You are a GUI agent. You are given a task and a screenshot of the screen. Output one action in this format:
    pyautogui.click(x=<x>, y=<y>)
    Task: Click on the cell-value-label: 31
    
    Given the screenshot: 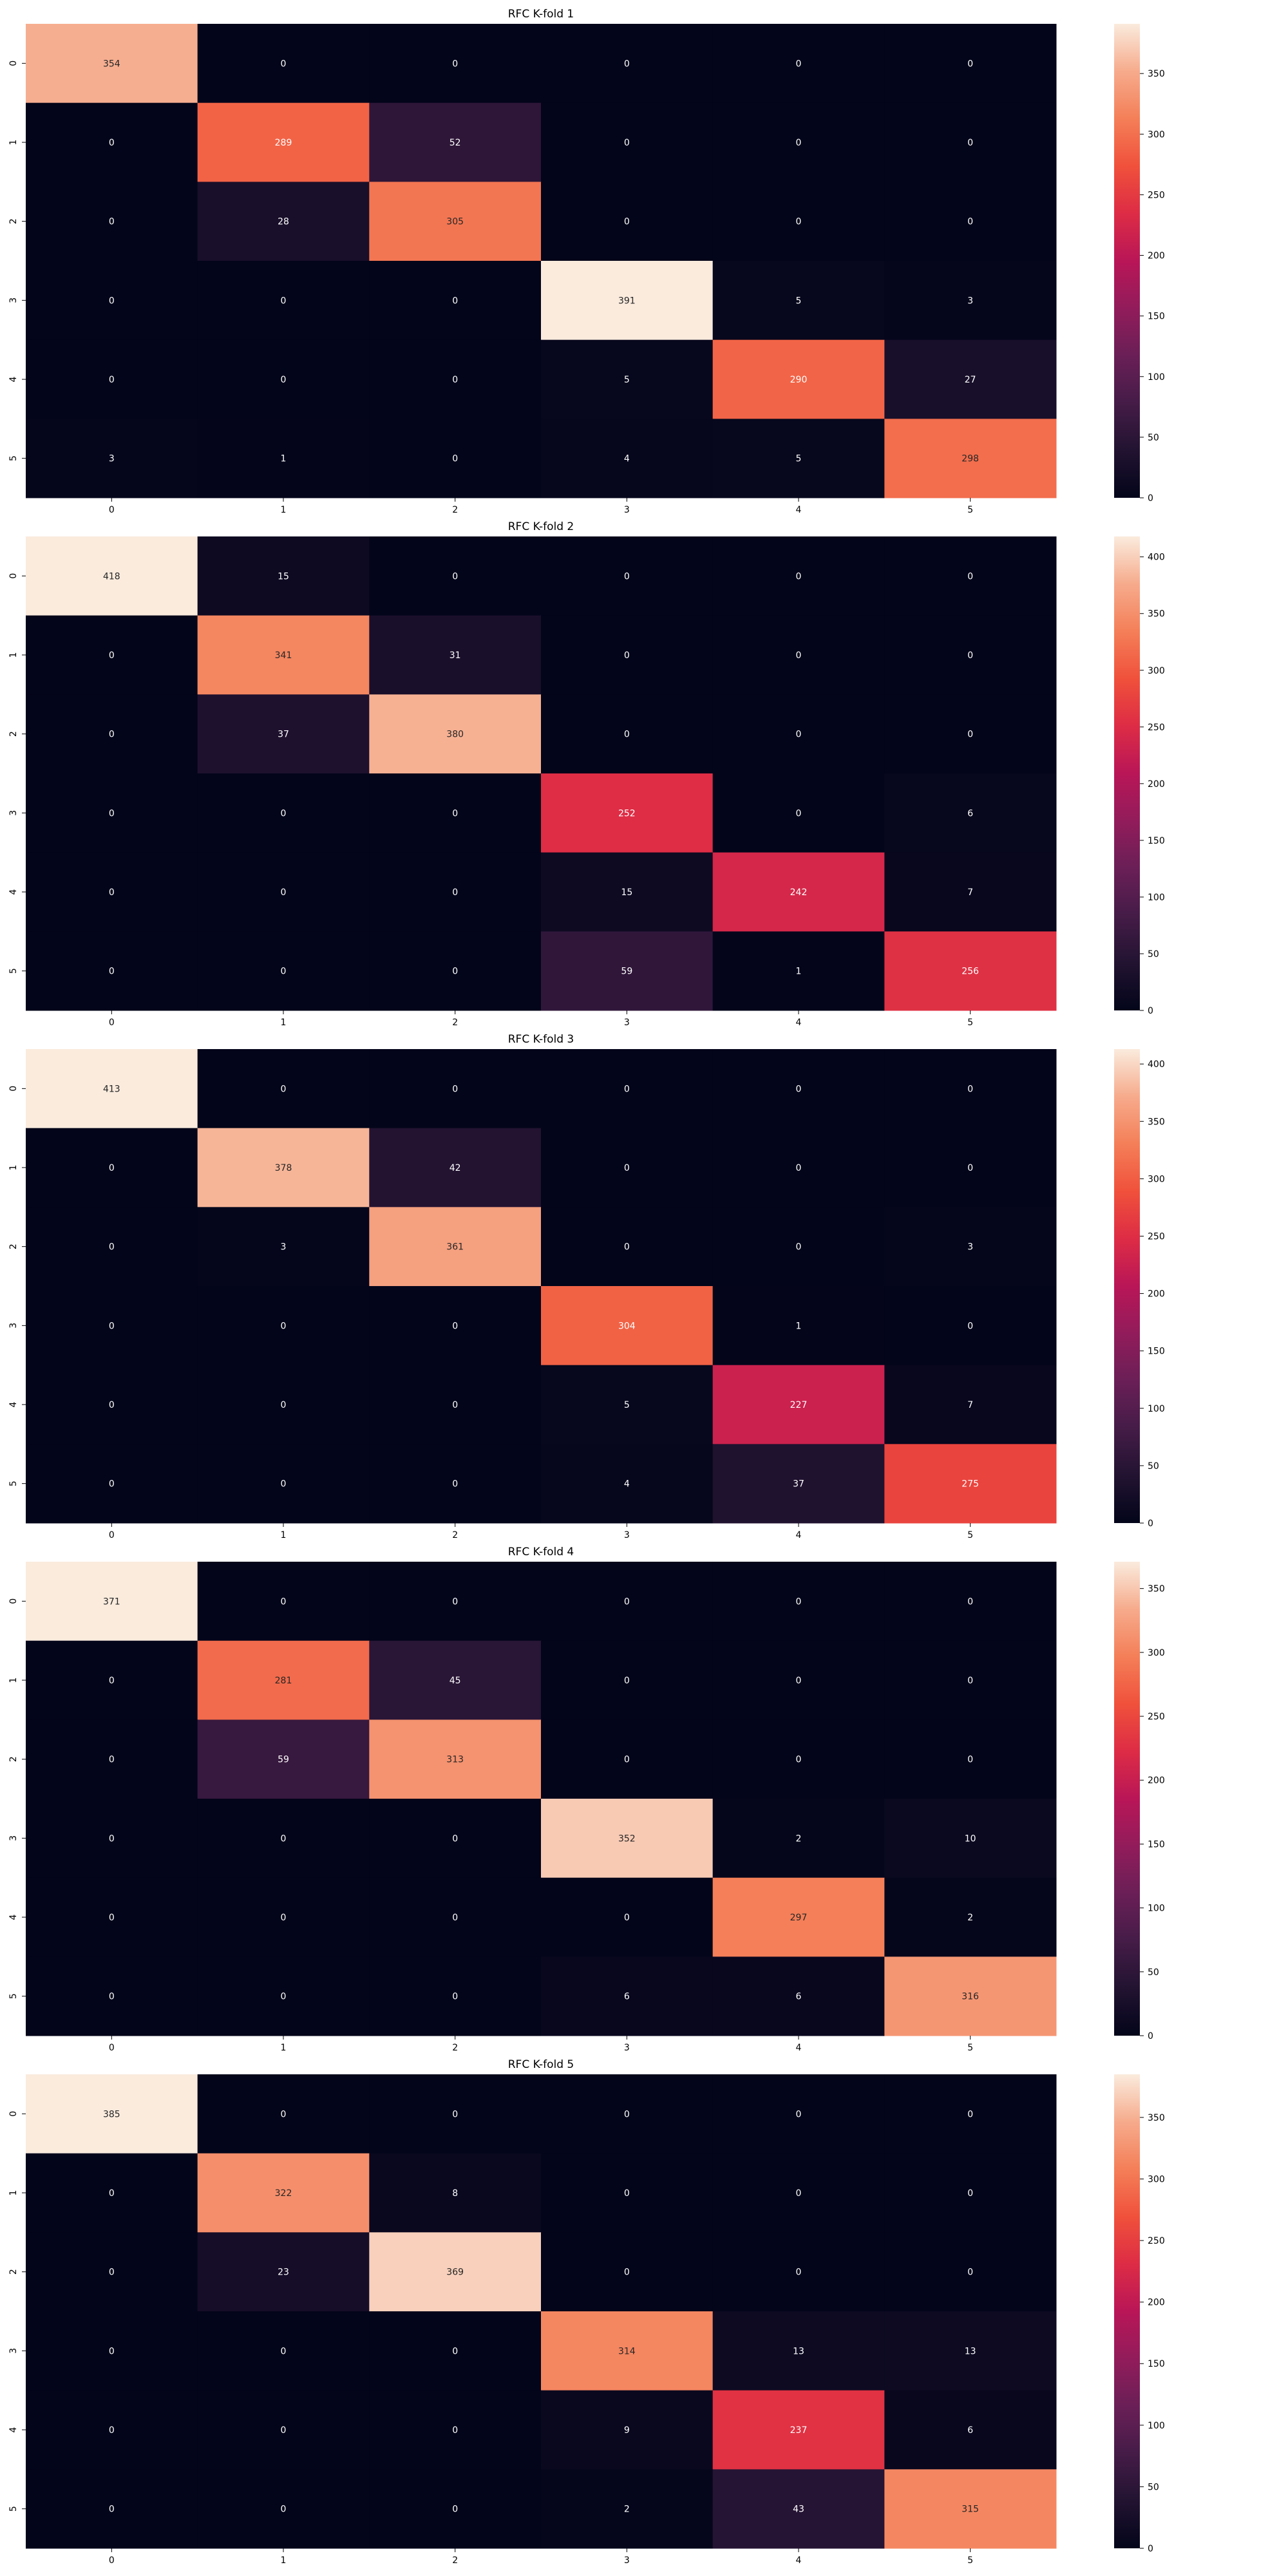 What is the action you would take?
    pyautogui.click(x=455, y=655)
    